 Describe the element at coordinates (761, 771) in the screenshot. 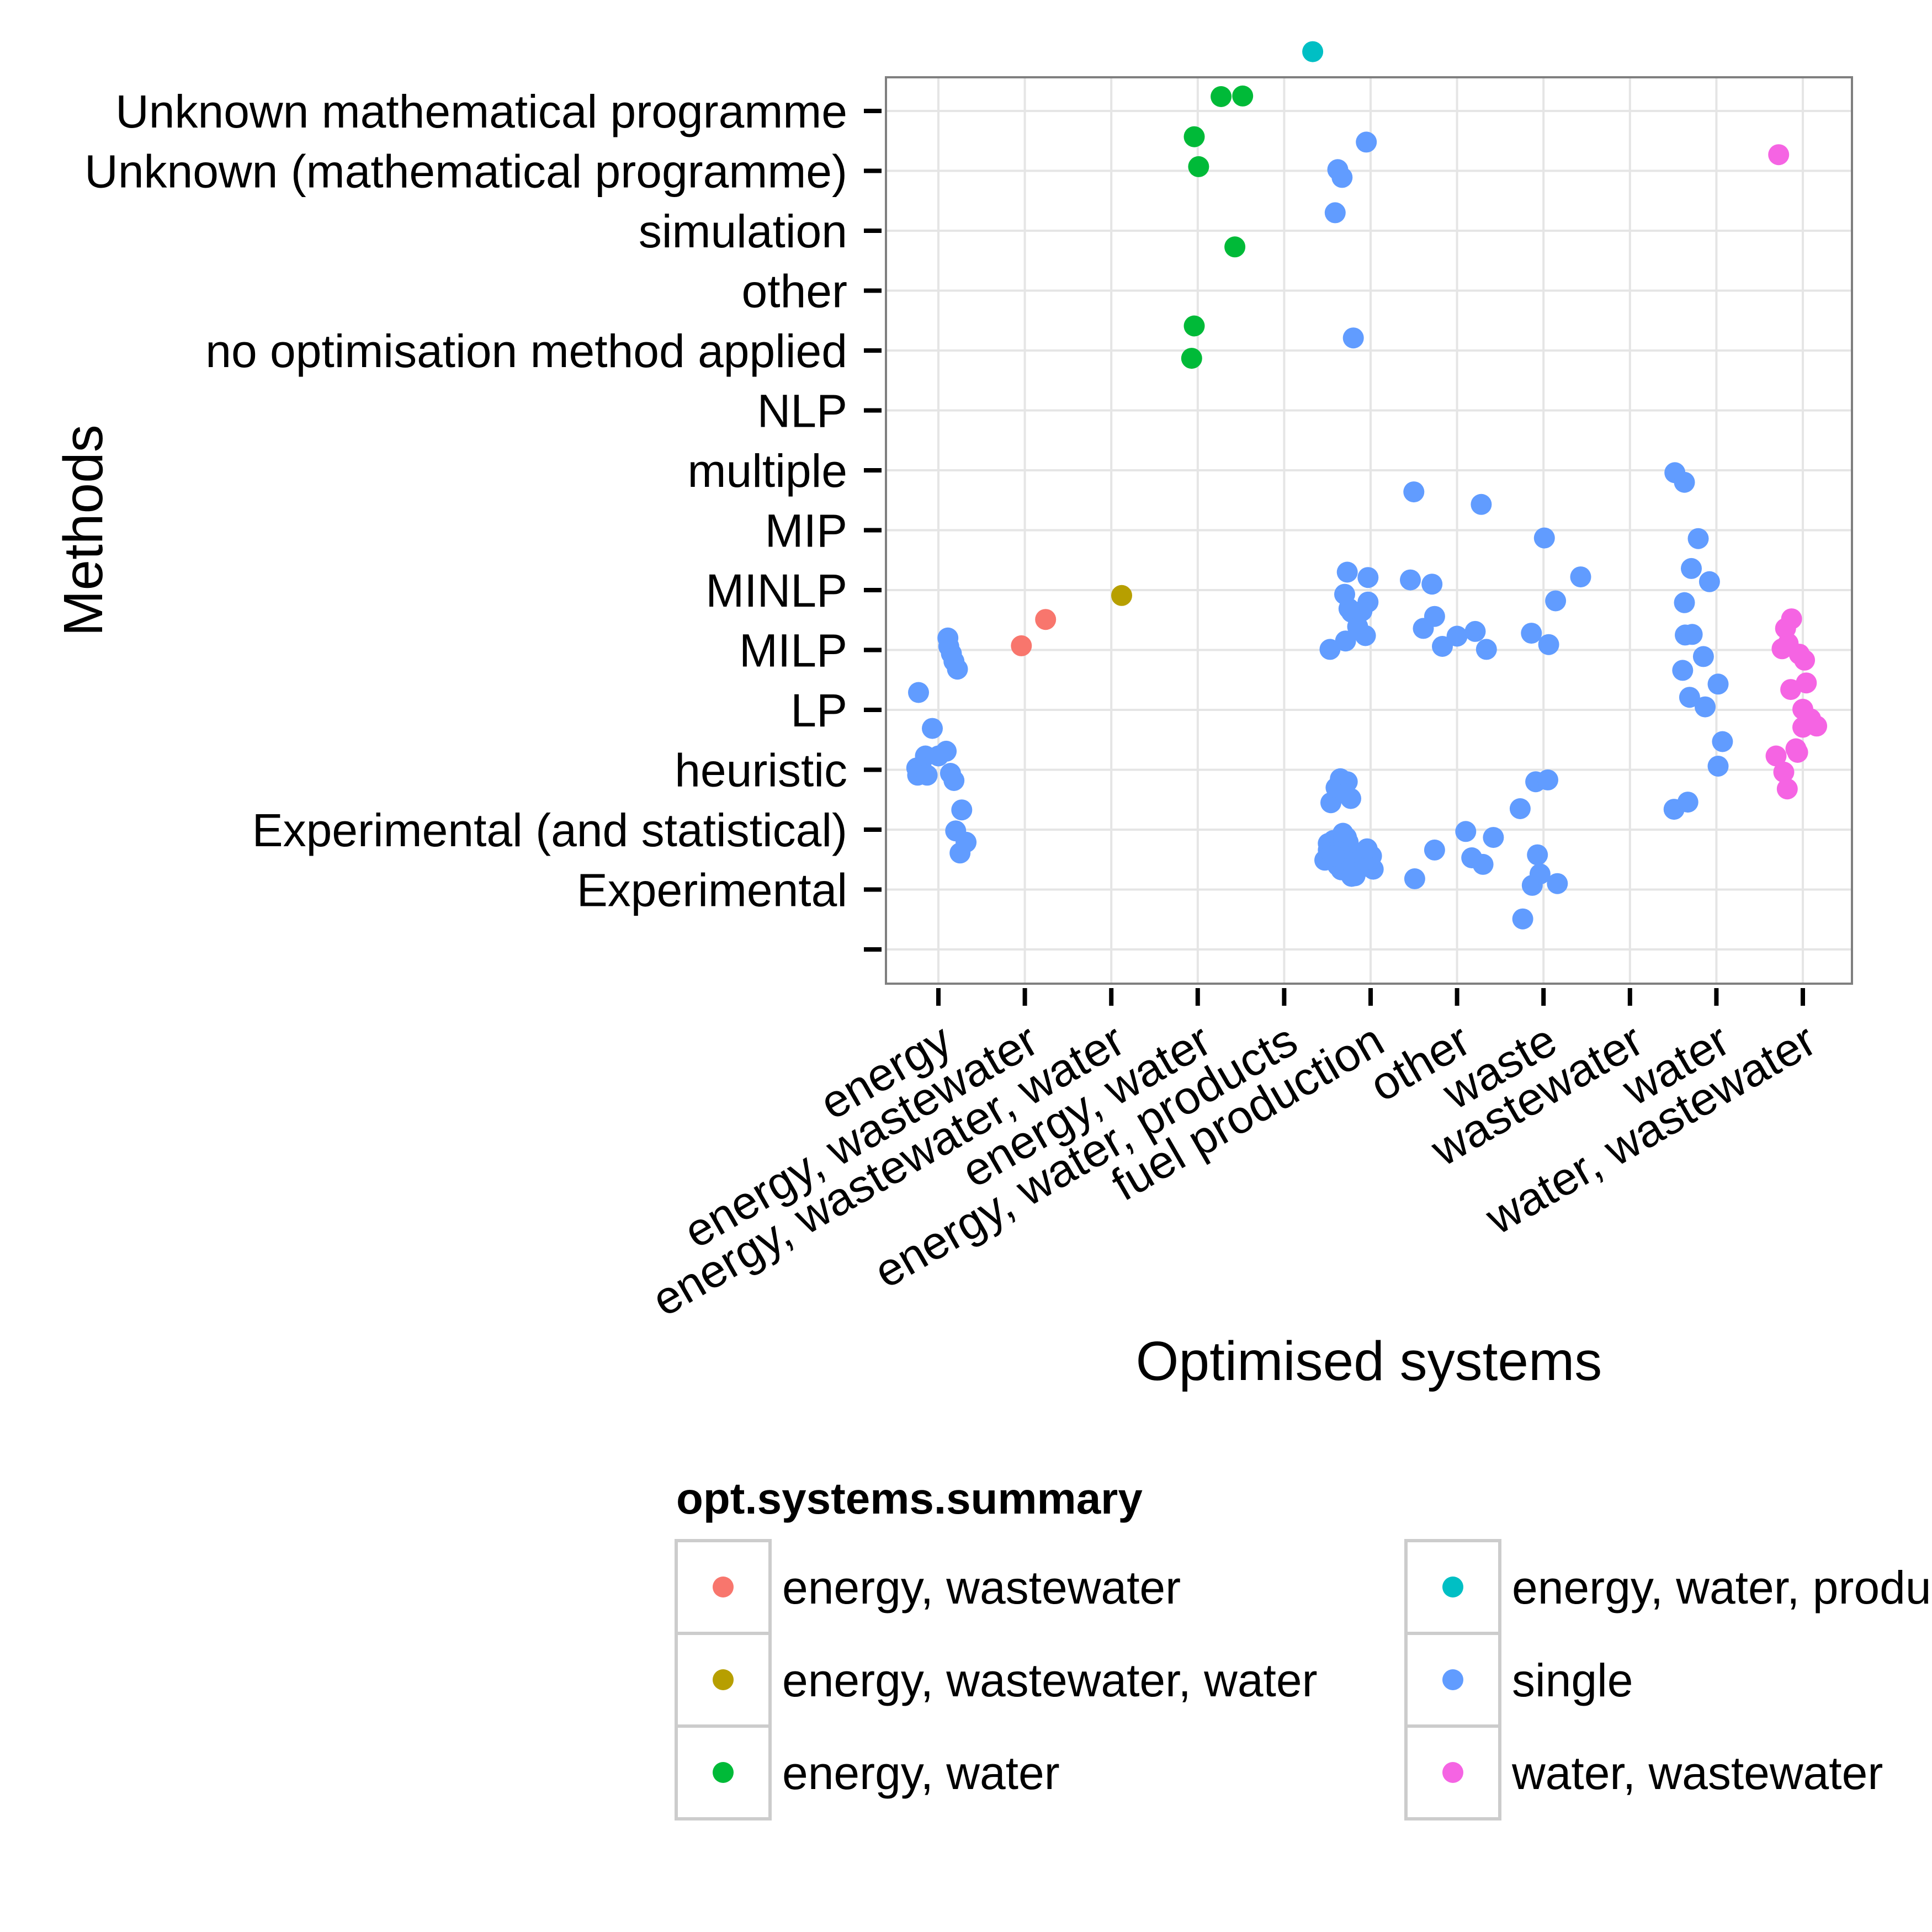

I see `y-tick-label-heuristic: heuristic` at that location.